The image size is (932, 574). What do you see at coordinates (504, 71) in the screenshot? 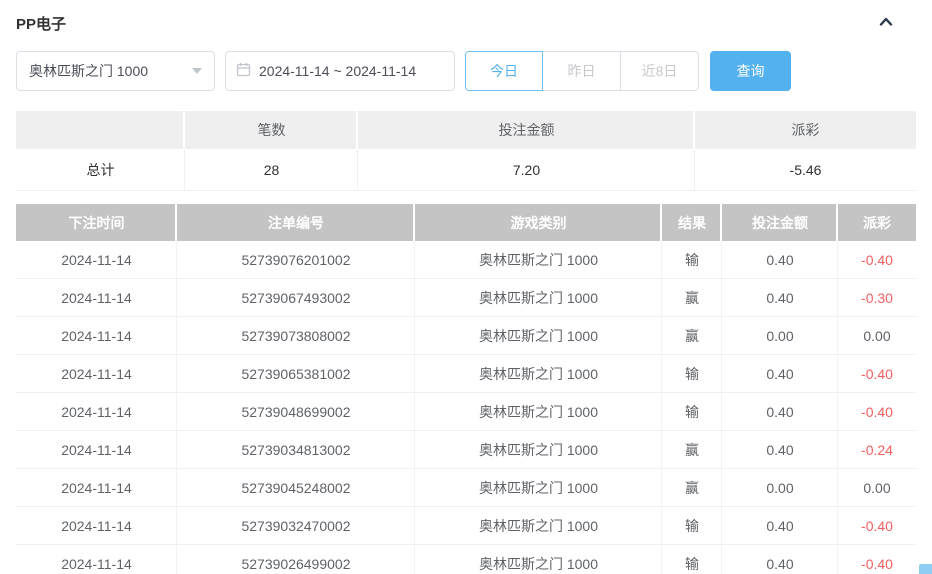
I see `quick-date-button: 今日` at bounding box center [504, 71].